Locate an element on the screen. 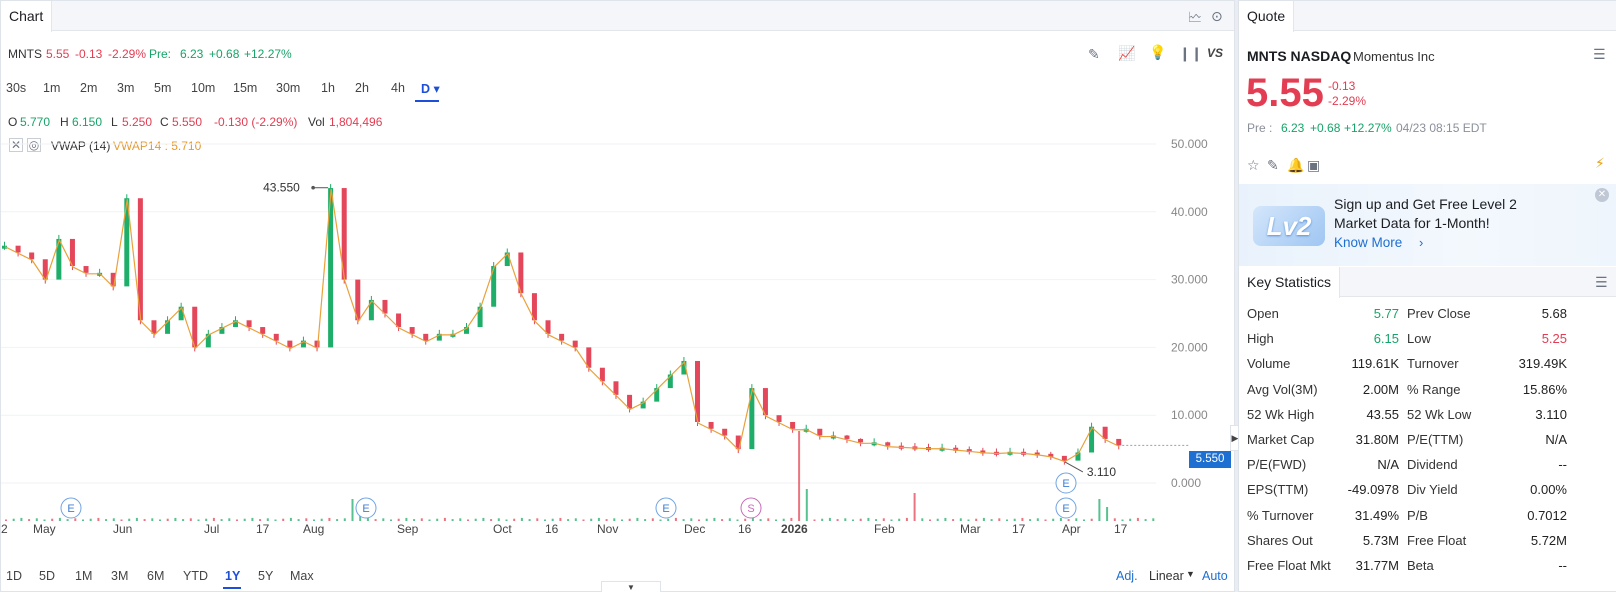 The width and height of the screenshot is (1616, 592). auto-toggle: Auto is located at coordinates (1215, 576).